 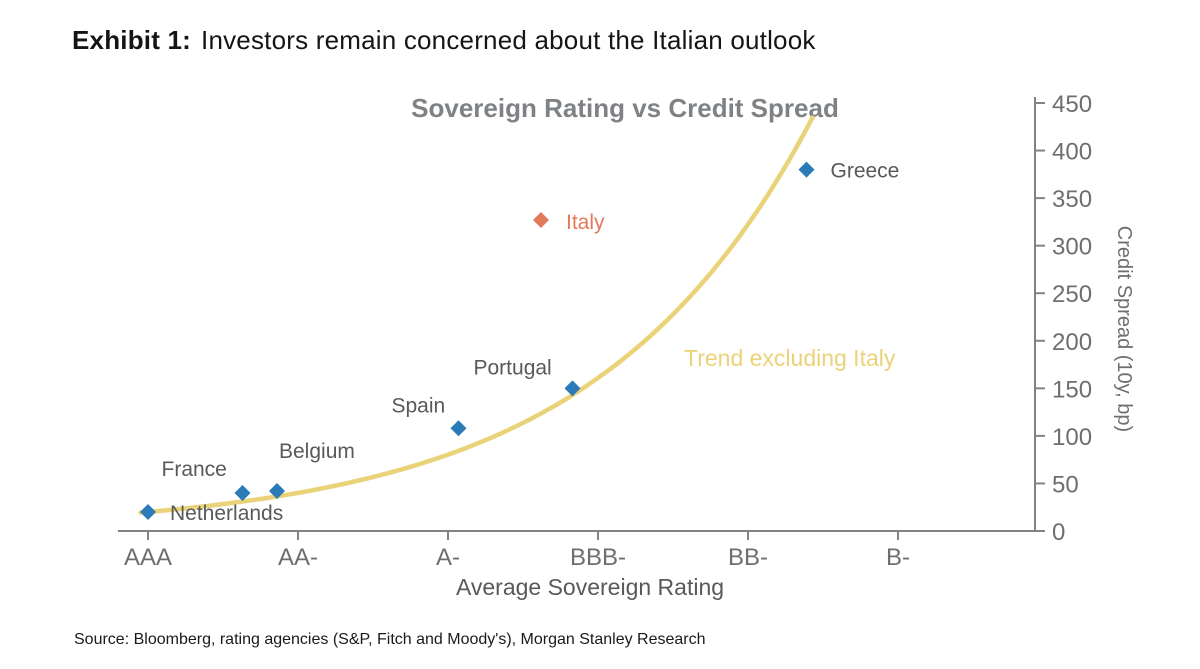 I want to click on chart-title: Sovereign Rating vs Credit Spread, so click(x=625, y=108).